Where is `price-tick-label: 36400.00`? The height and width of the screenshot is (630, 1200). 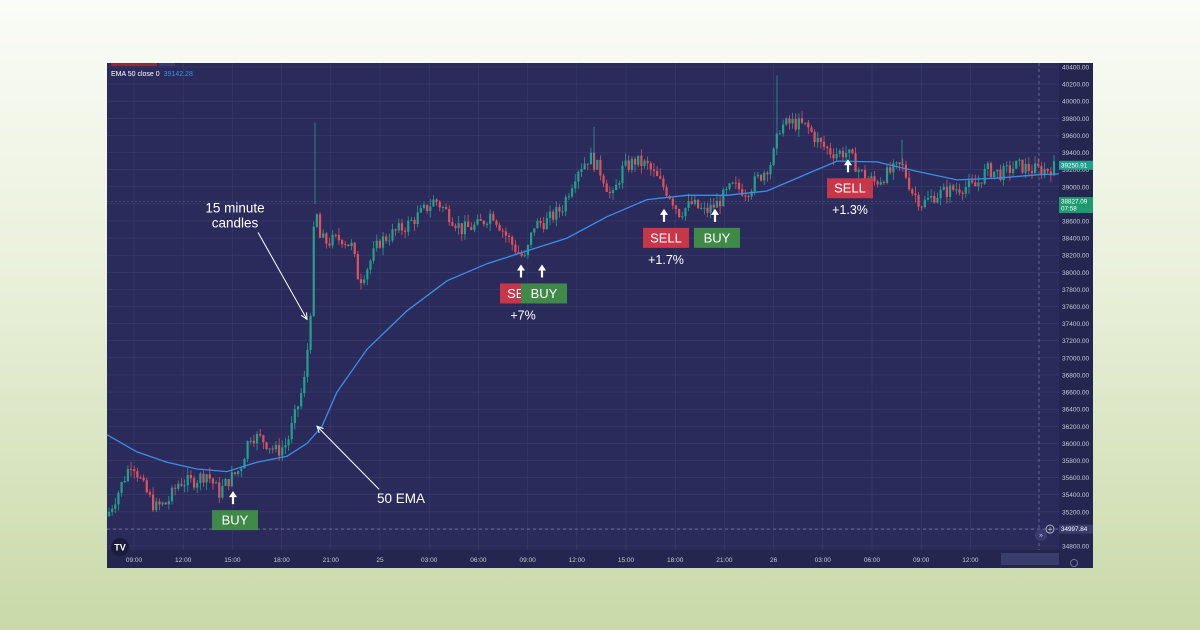
price-tick-label: 36400.00 is located at coordinates (1075, 410).